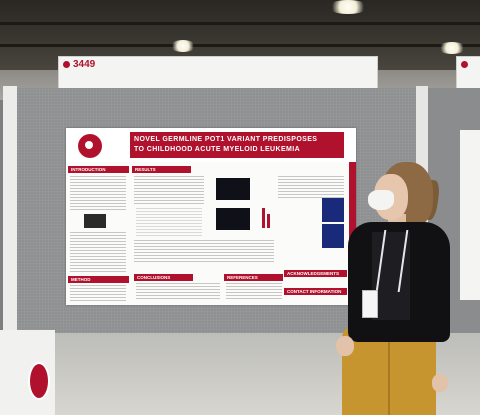 This screenshot has width=480, height=415. I want to click on adjacent-poster, so click(470, 215).